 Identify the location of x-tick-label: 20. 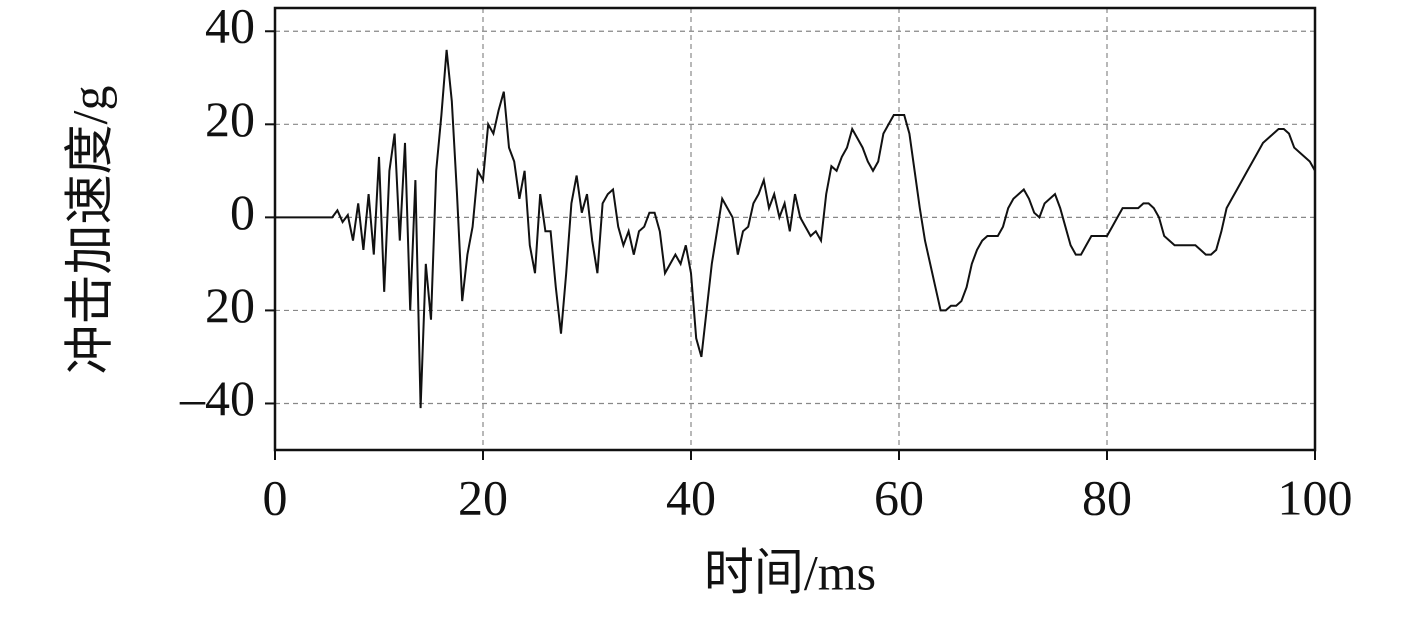
(483, 497).